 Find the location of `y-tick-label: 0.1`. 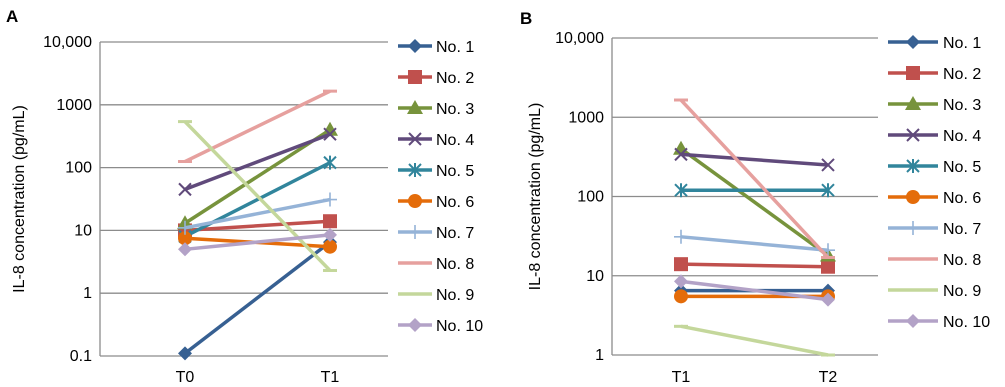

y-tick-label: 0.1 is located at coordinates (81, 356).